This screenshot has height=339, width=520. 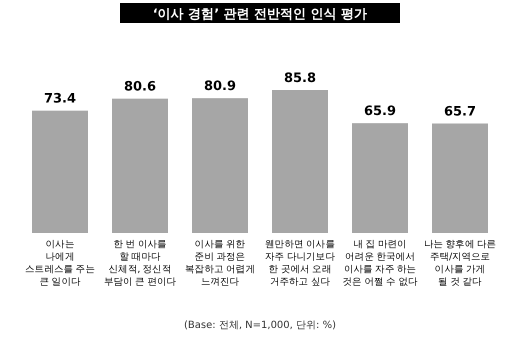 I want to click on x-tick-label: 한 번 이사를 할 때마다 신체적, 정신적 부담이 큰 편이다, so click(x=140, y=263).